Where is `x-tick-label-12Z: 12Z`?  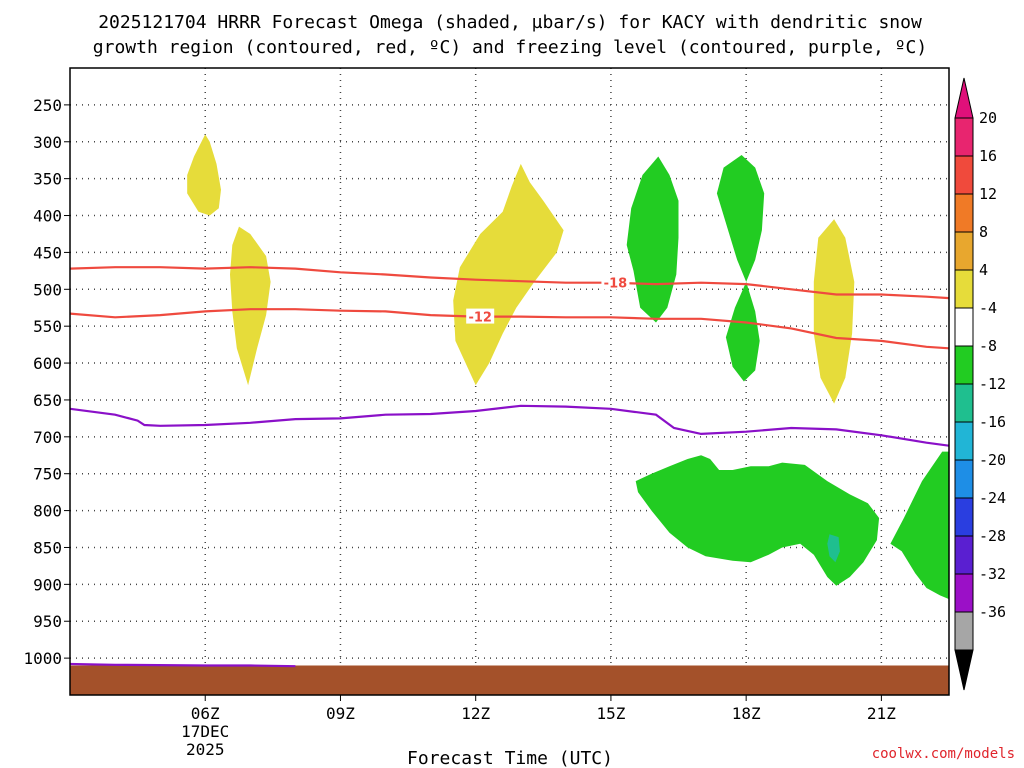
x-tick-label-12Z: 12Z is located at coordinates (475, 713).